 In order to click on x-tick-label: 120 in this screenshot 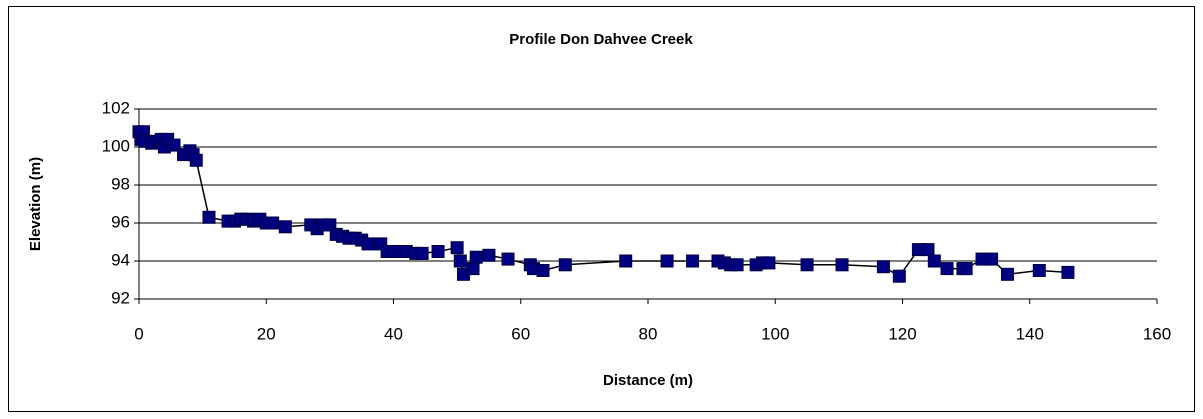, I will do `click(902, 333)`.